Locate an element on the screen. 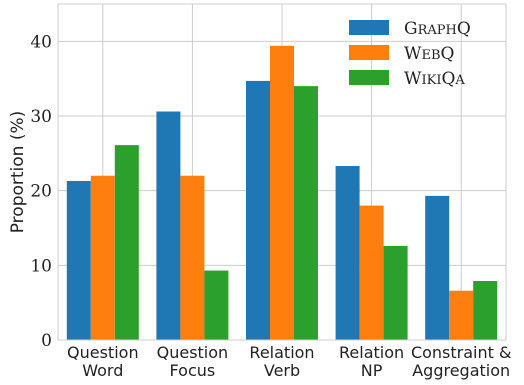  legend-label-graphq: GRAPHQ is located at coordinates (437, 29).